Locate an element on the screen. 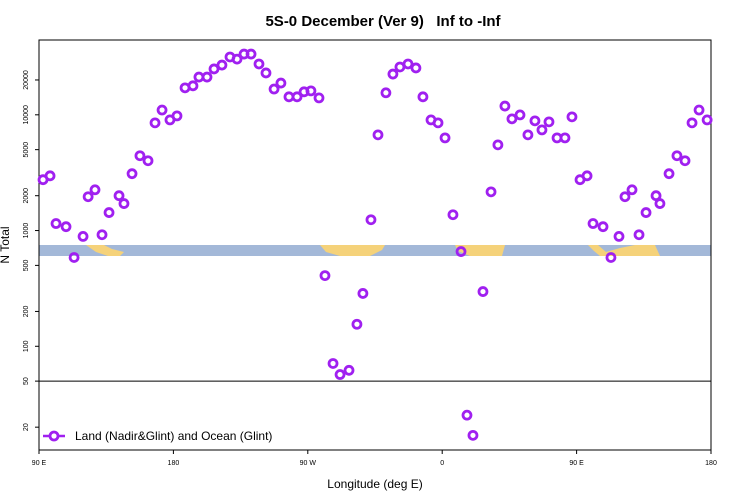  y-tick-label: 100 is located at coordinates (26, 346).